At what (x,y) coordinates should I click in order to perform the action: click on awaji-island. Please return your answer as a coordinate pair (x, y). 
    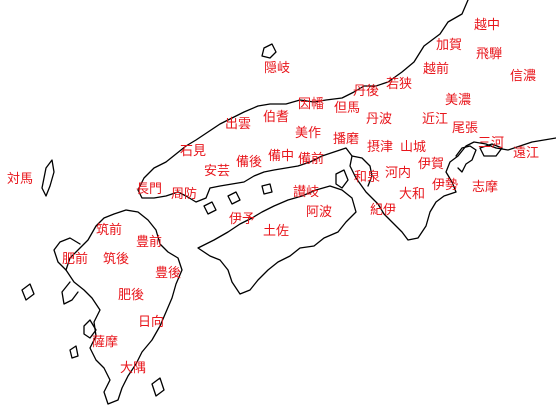
    Looking at the image, I should click on (342, 179).